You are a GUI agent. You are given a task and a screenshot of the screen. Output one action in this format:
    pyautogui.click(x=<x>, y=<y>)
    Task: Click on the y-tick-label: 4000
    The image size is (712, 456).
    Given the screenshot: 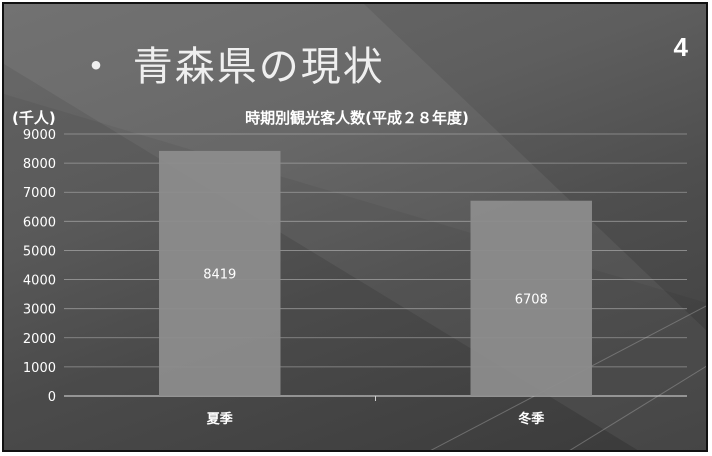 What is the action you would take?
    pyautogui.click(x=39, y=281)
    